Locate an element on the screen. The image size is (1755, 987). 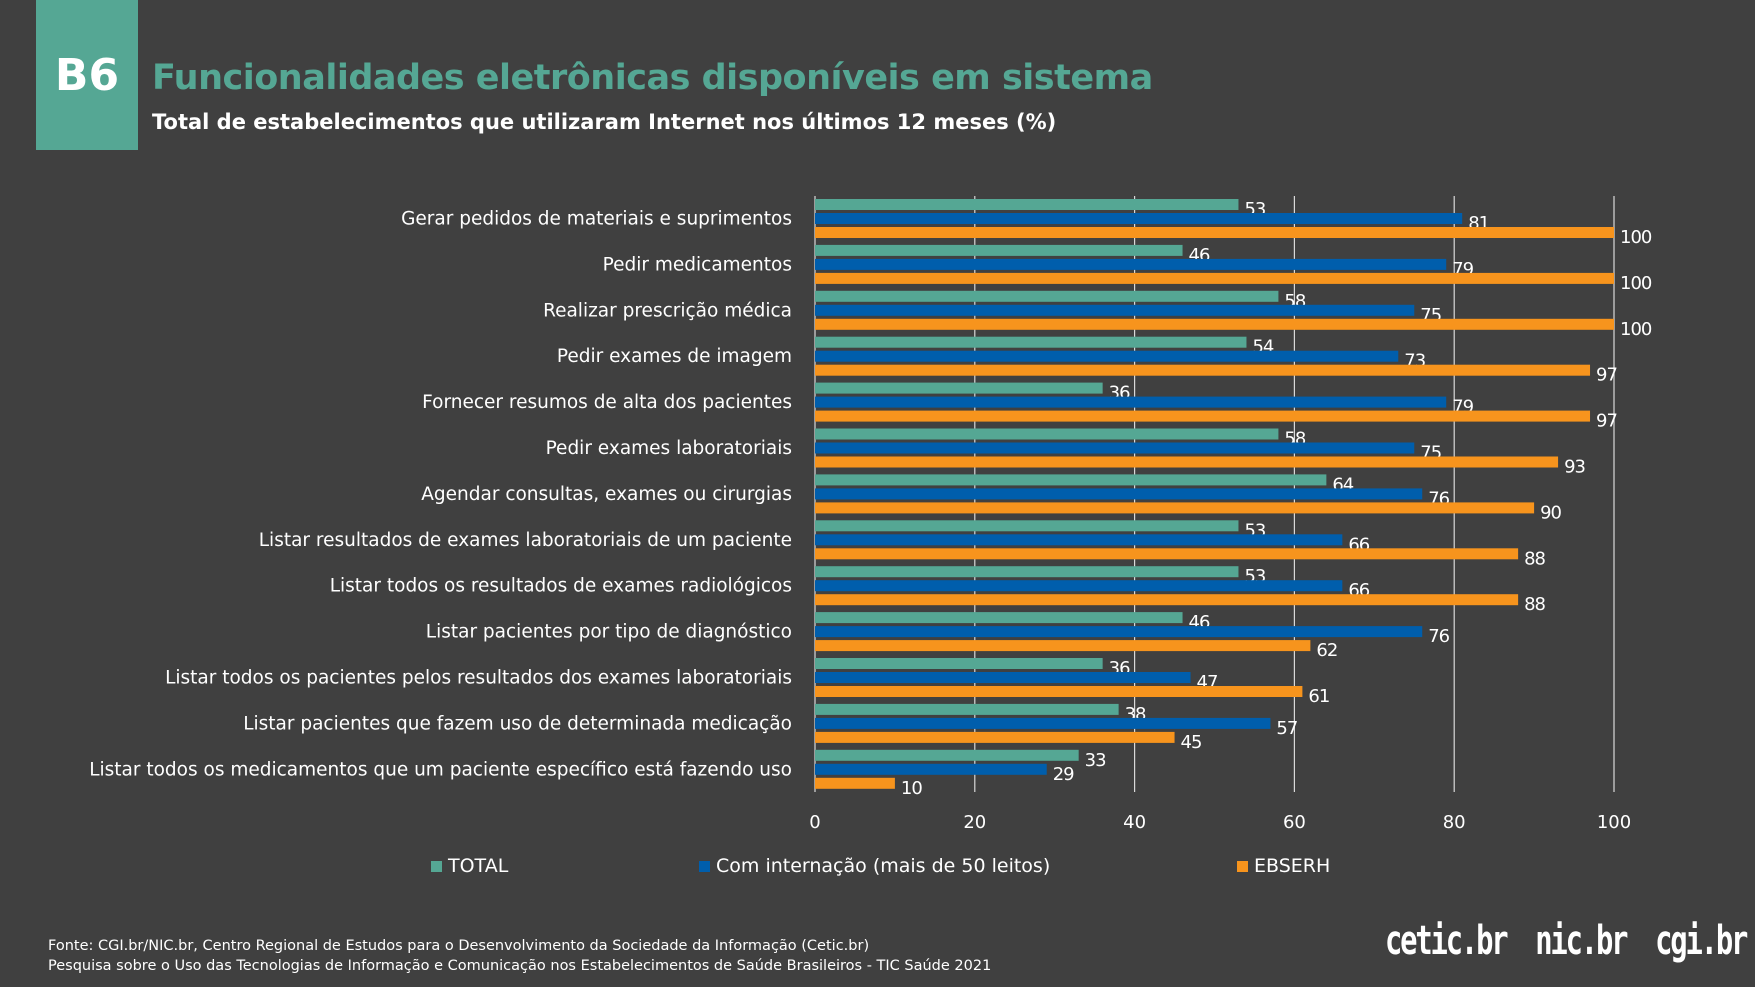
legend-item-ebserh: EBSERH is located at coordinates (1283, 866).